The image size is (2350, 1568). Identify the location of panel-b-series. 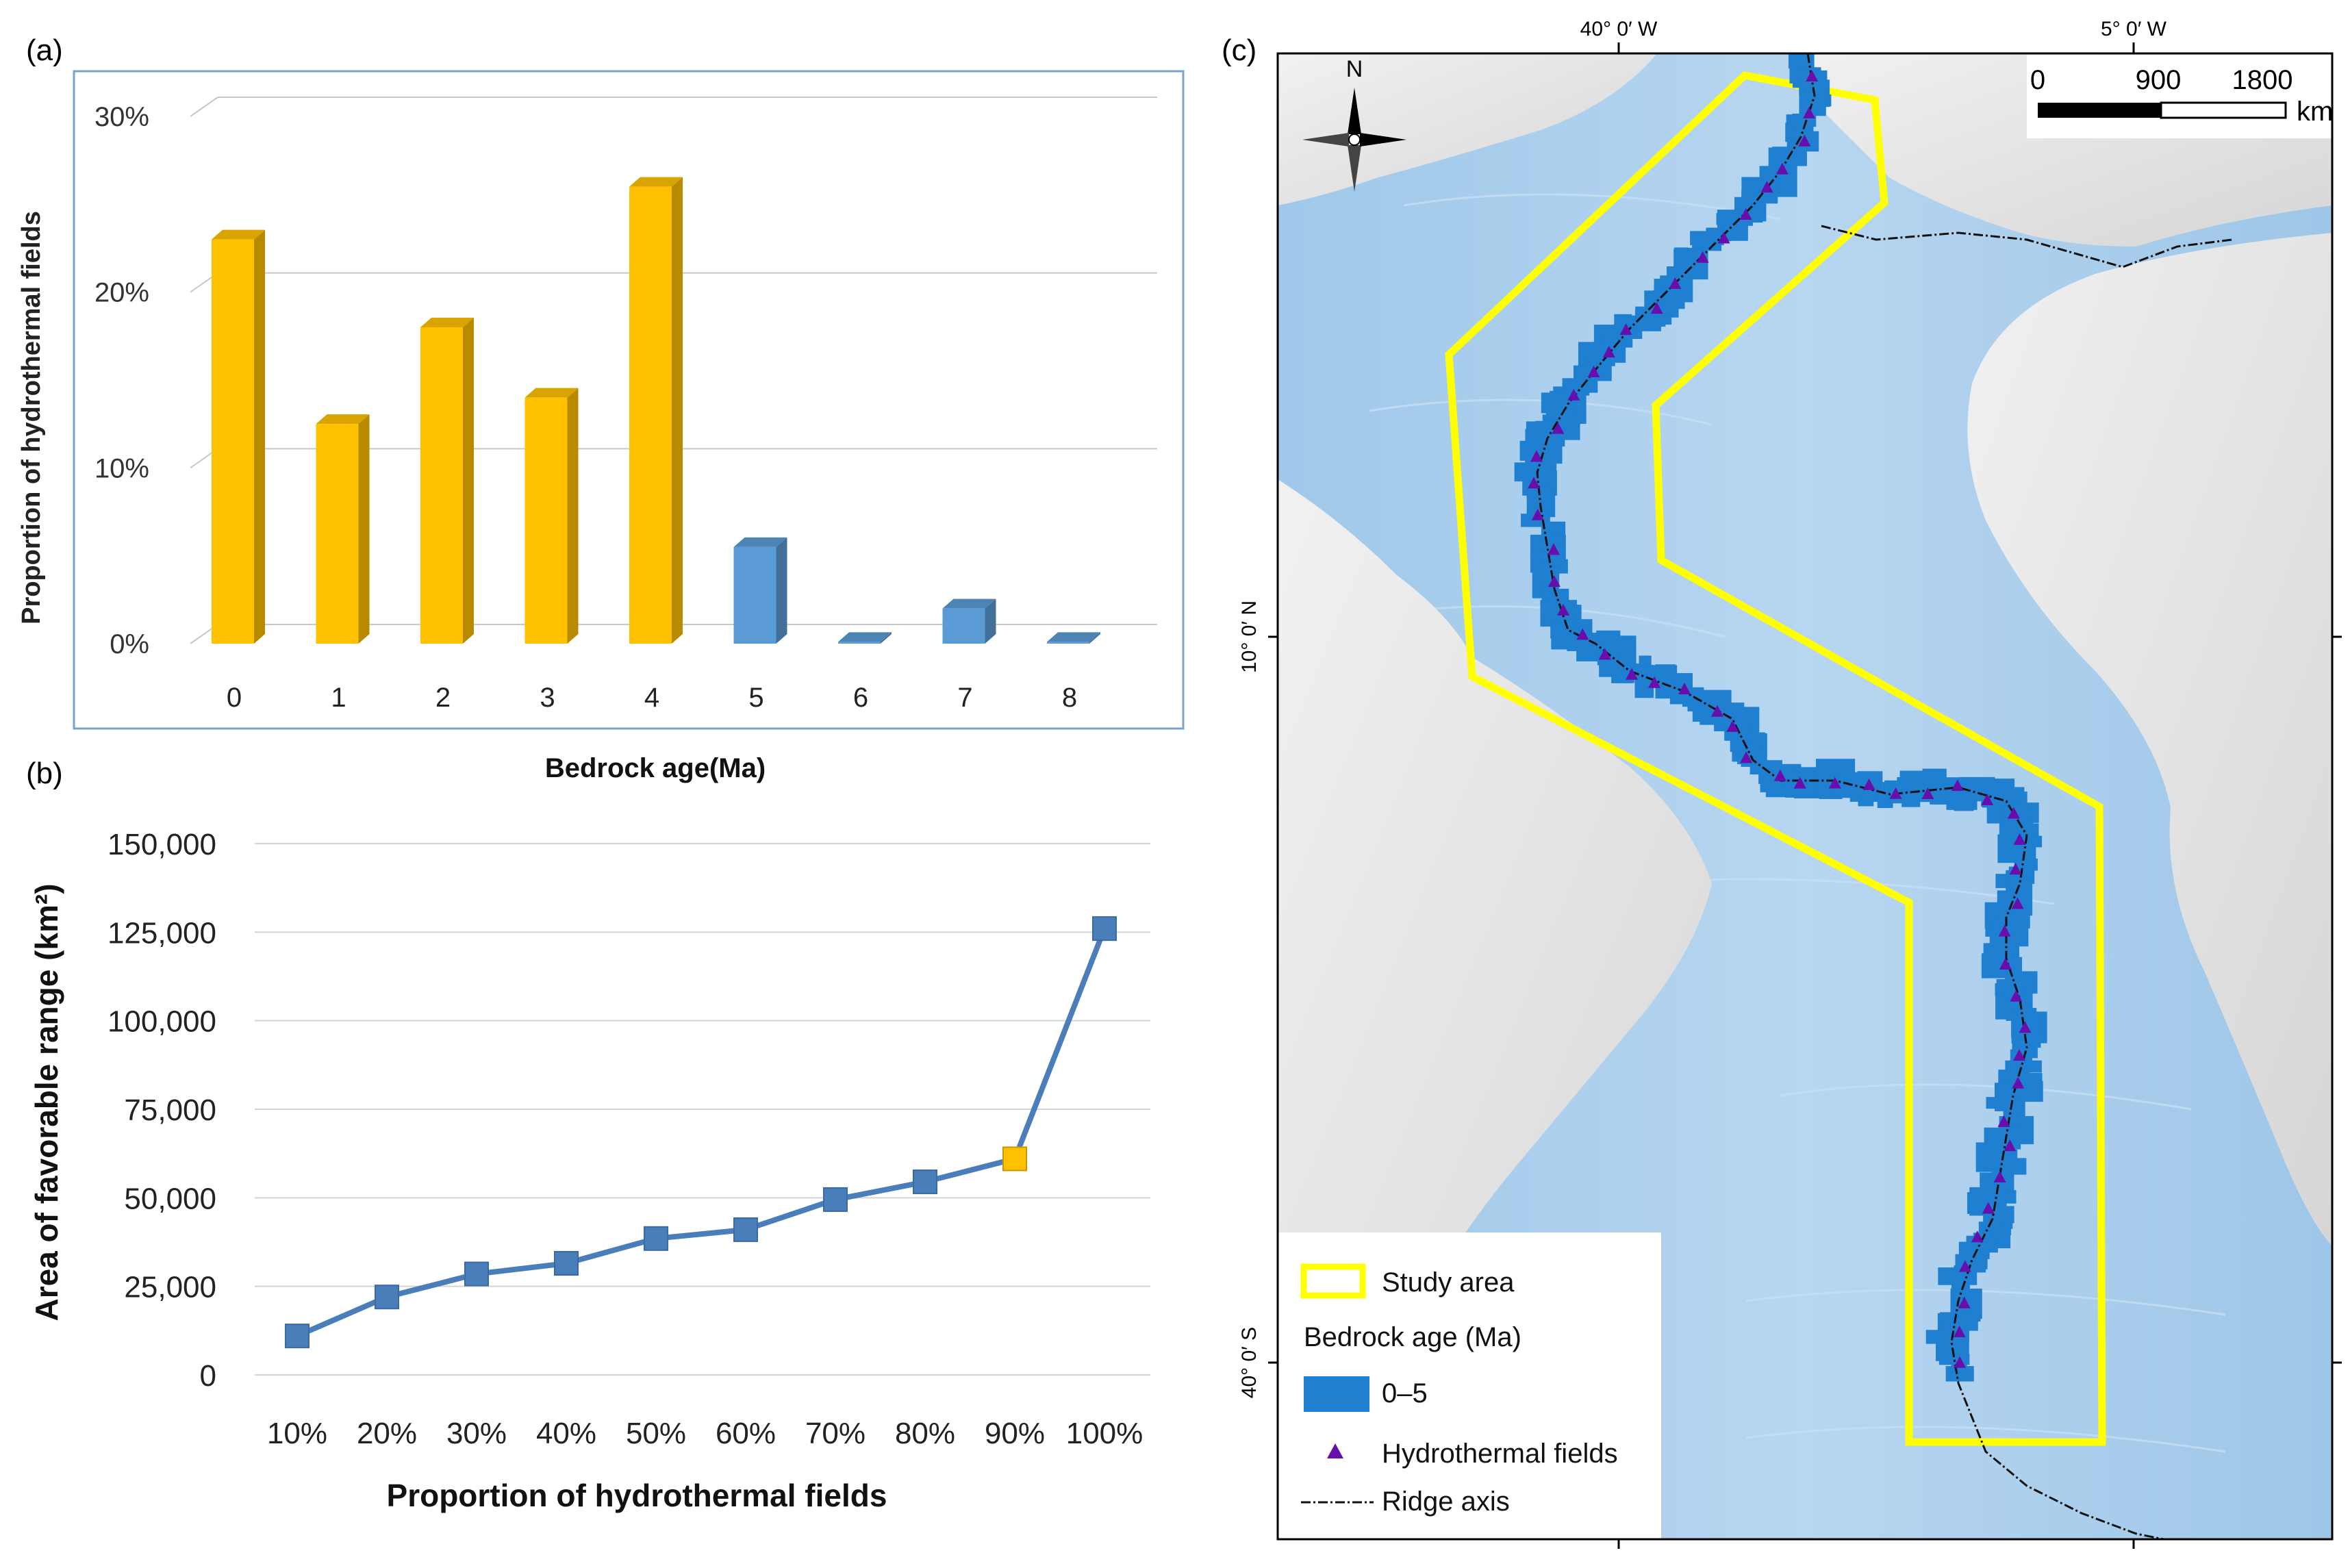
(701, 1132).